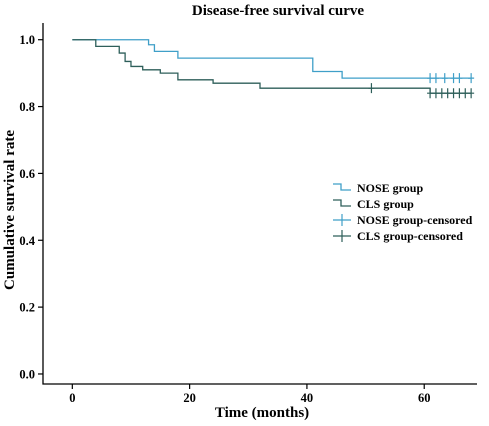 The height and width of the screenshot is (426, 489). Describe the element at coordinates (307, 398) in the screenshot. I see `x-tick-label: 40` at that location.